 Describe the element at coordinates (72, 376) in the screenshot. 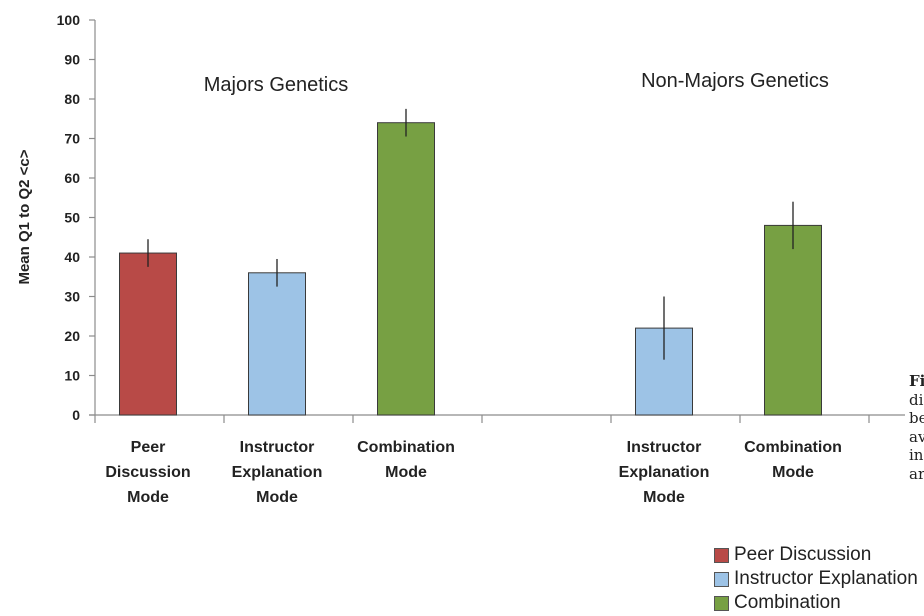

I see `y-tick-label: 10` at that location.